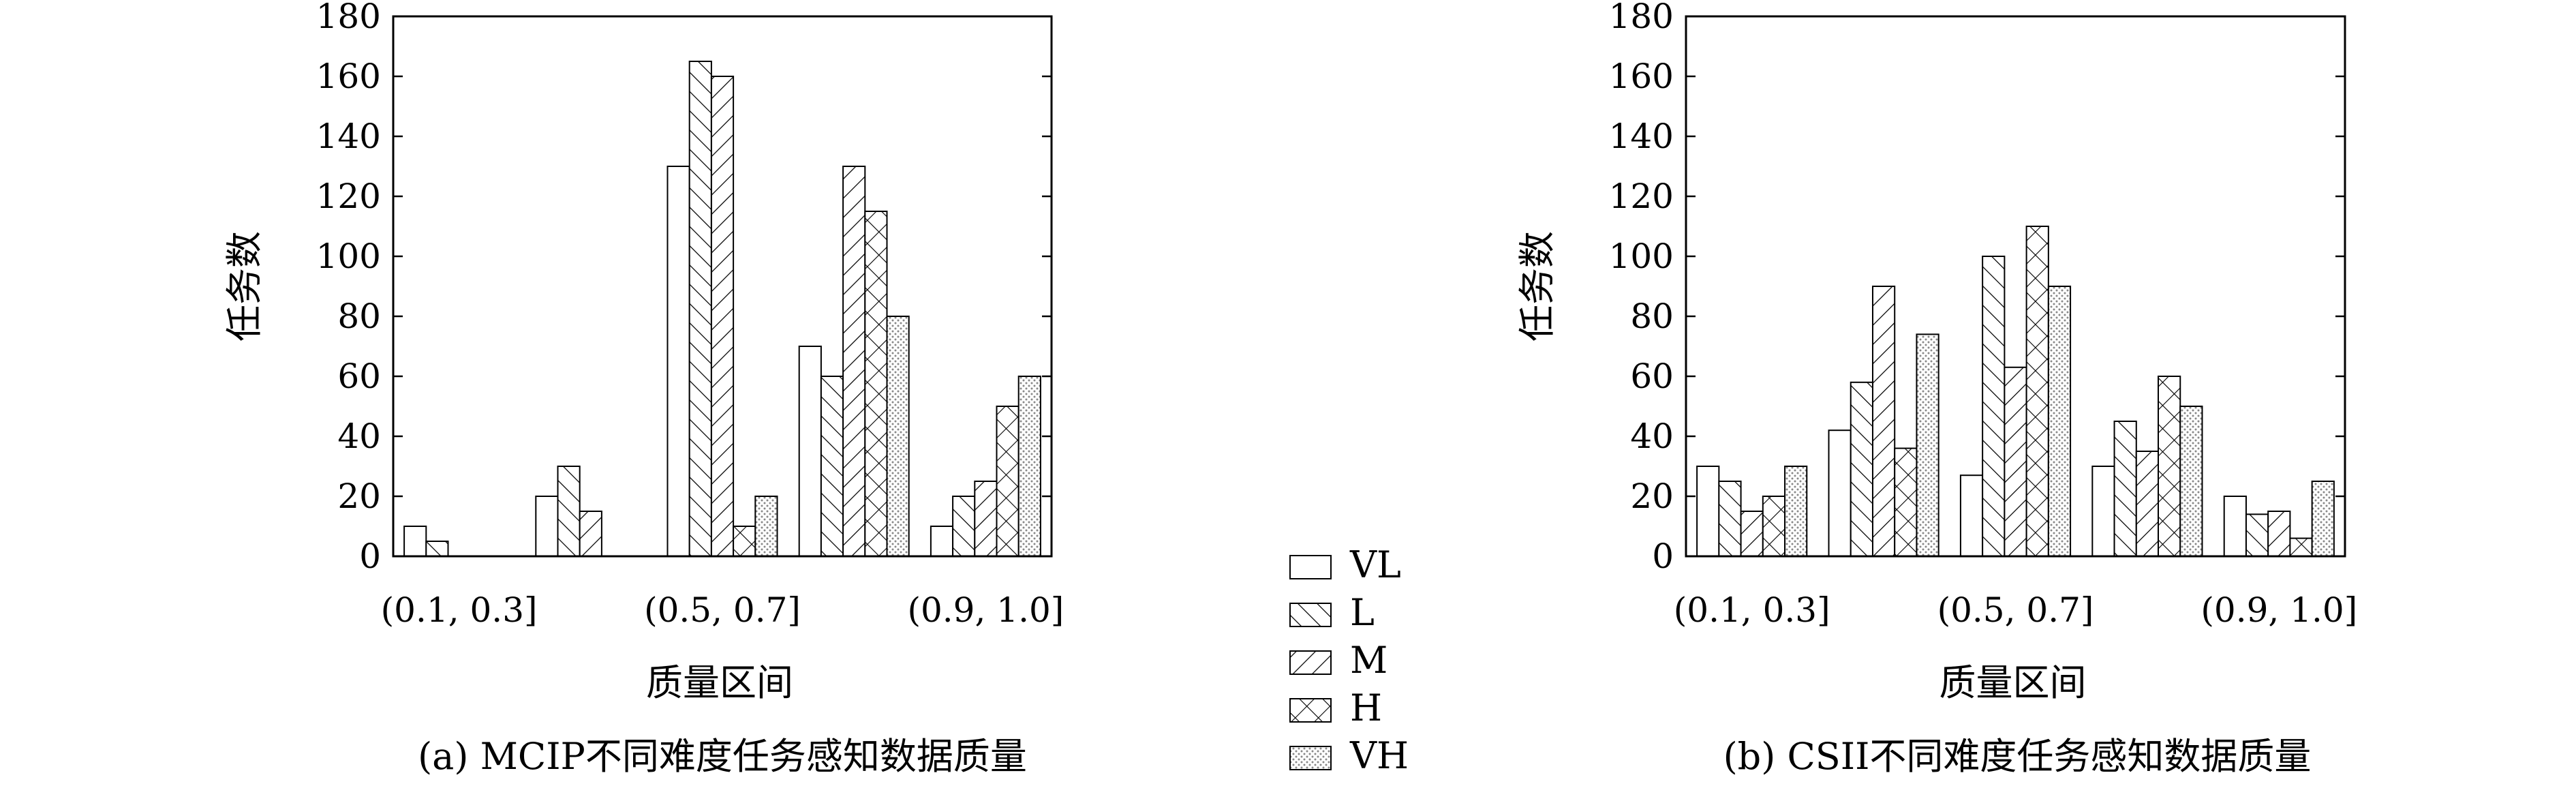 This screenshot has height=786, width=2576. I want to click on legend-label-vh: VH, so click(1379, 755).